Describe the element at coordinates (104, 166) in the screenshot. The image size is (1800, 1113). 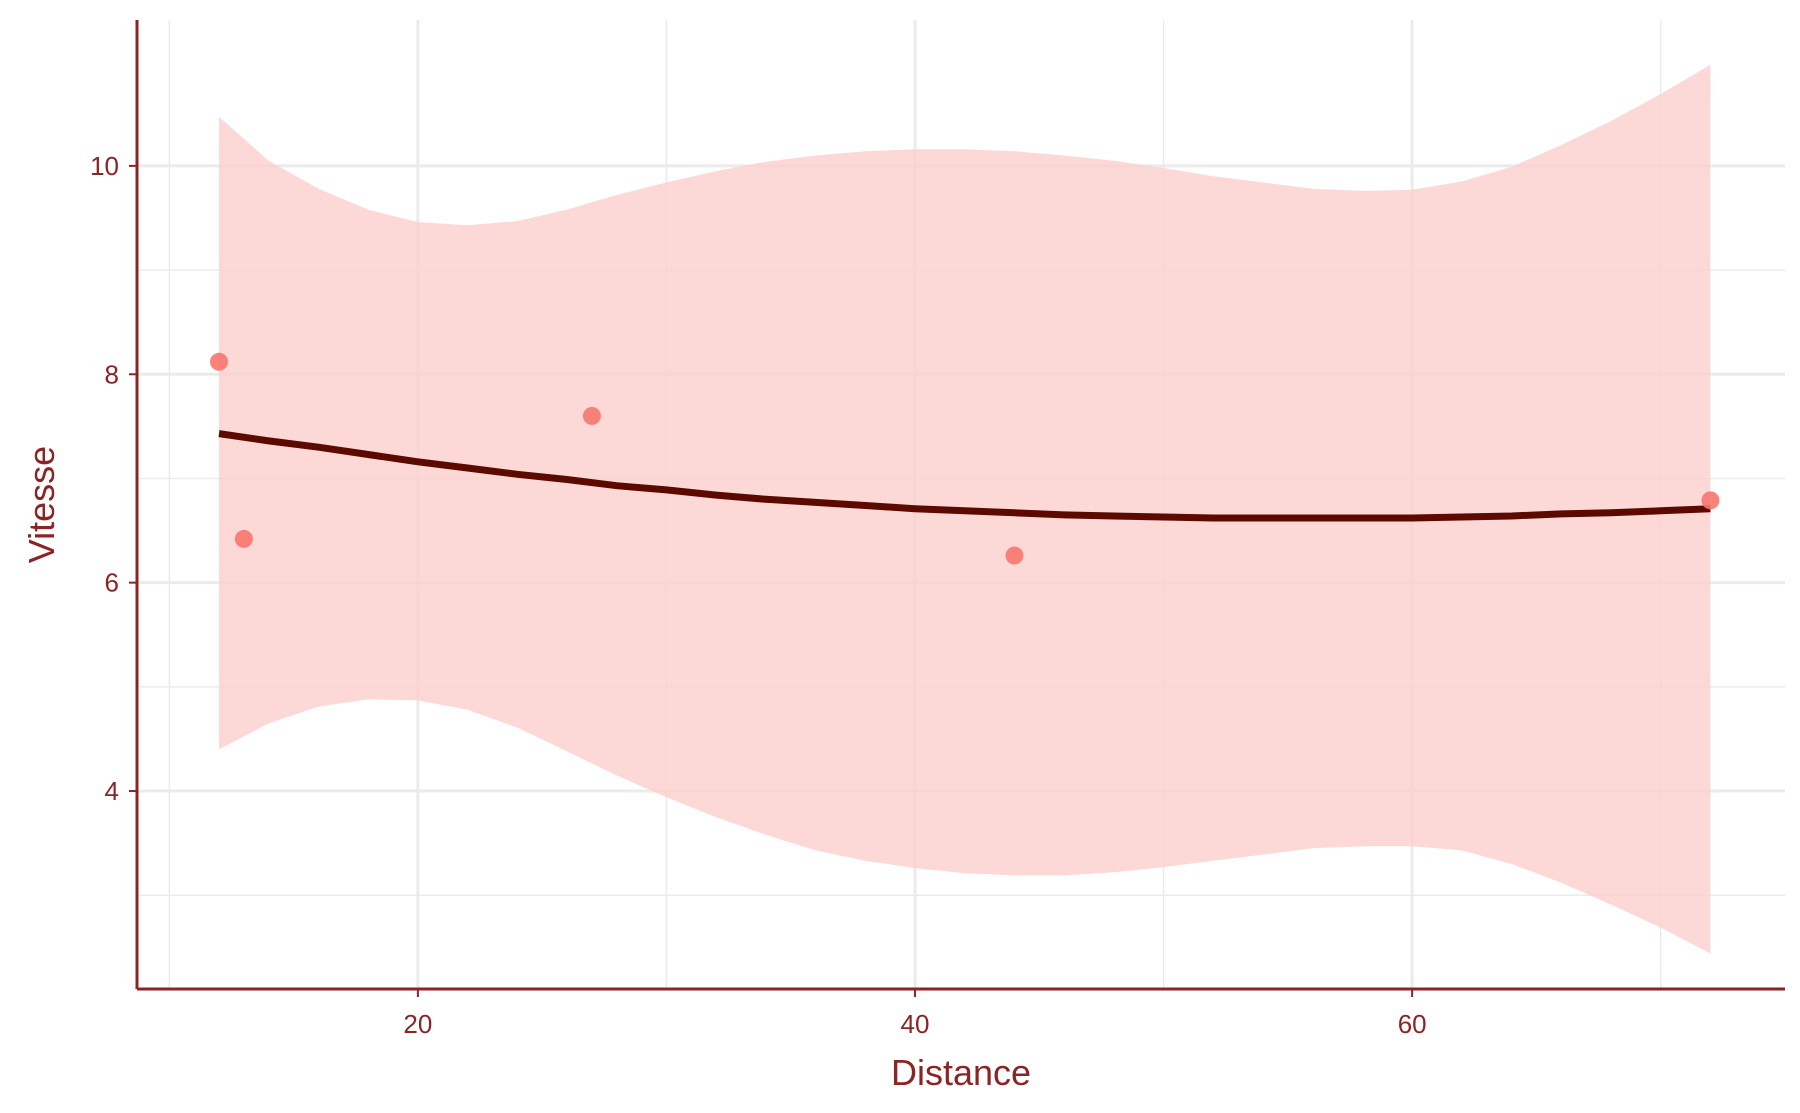
I see `y-tick-label: 10` at that location.